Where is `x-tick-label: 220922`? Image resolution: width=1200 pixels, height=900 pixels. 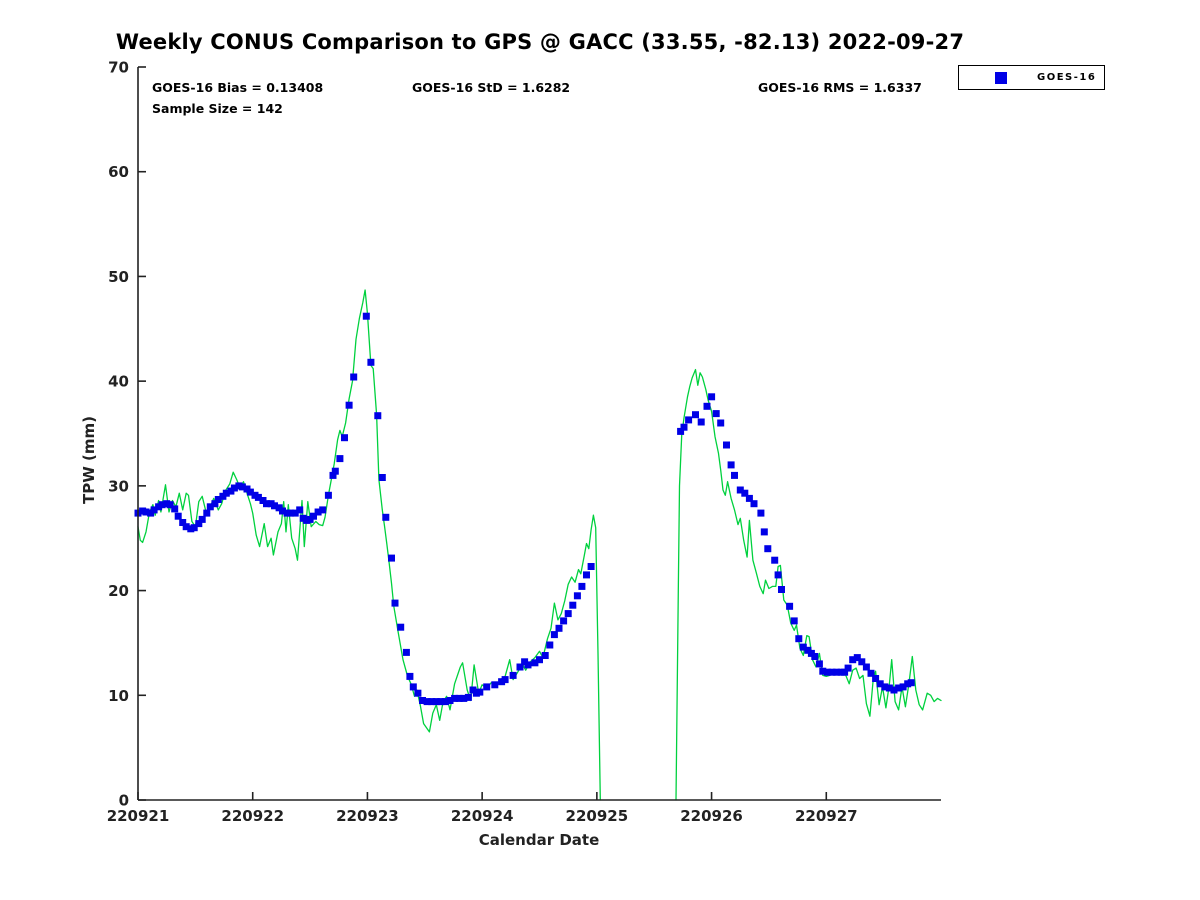
x-tick-label: 220922 is located at coordinates (252, 816).